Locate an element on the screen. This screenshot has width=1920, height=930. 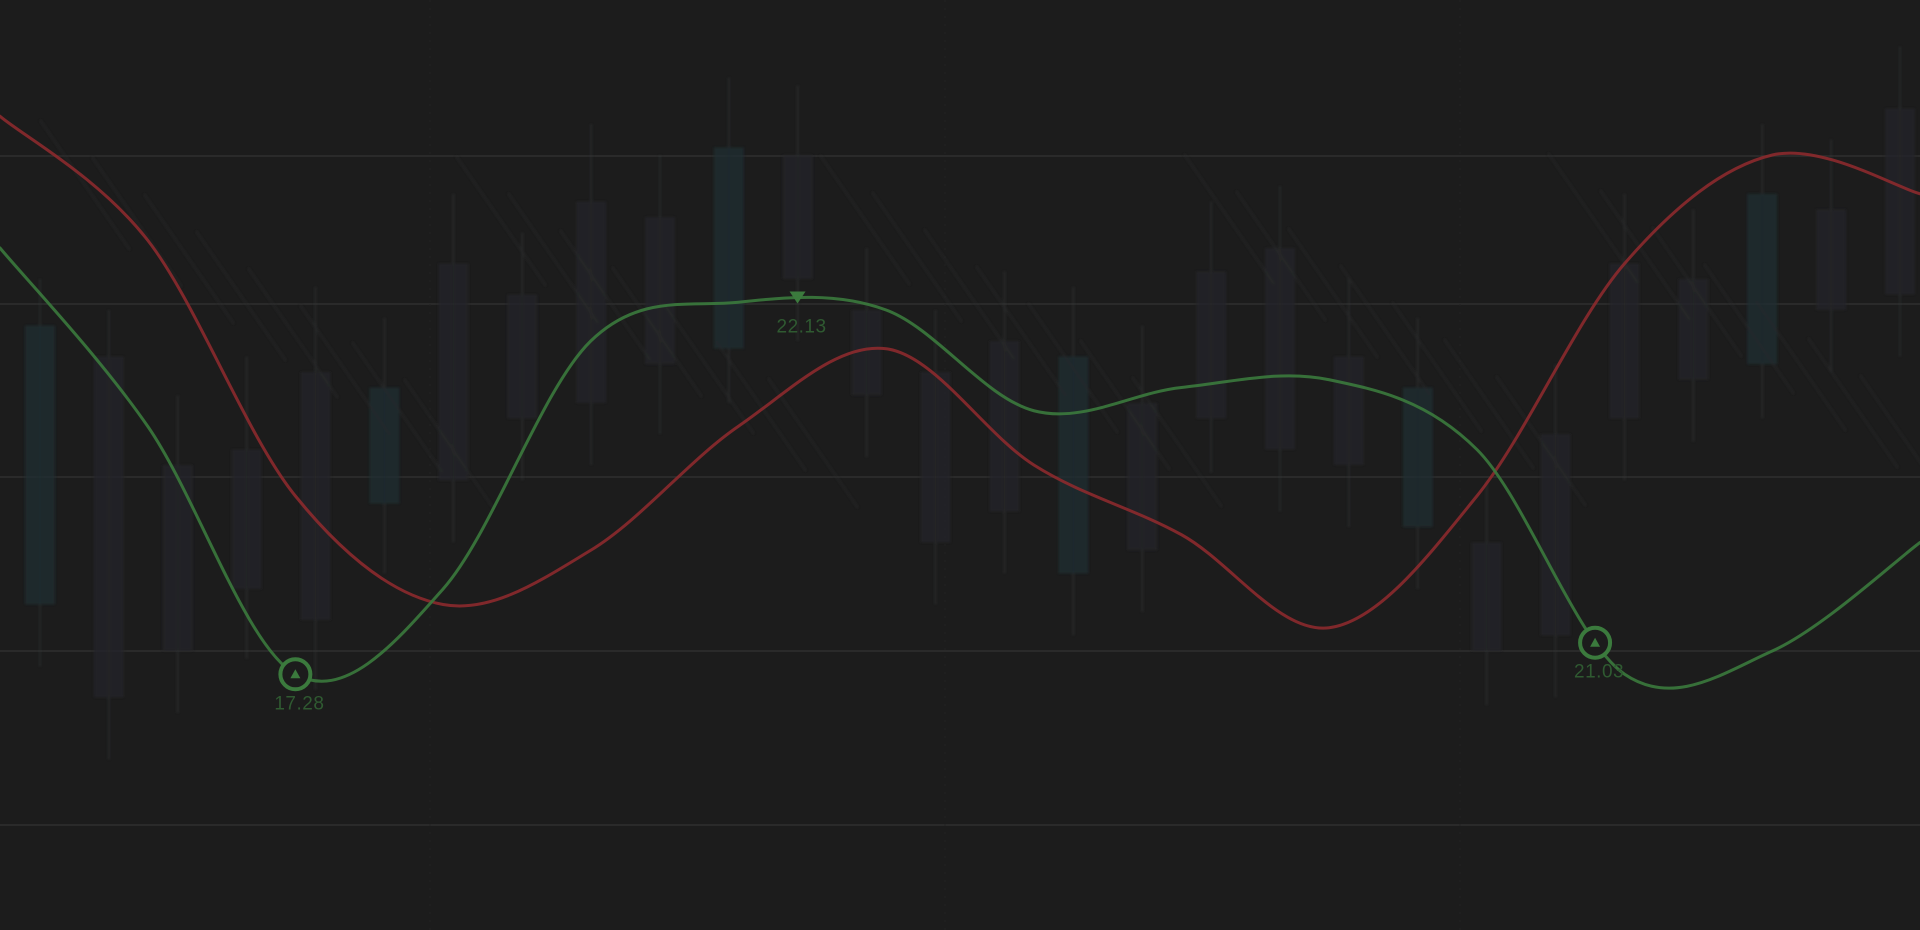
annotation-value-label: 22.13 is located at coordinates (802, 327).